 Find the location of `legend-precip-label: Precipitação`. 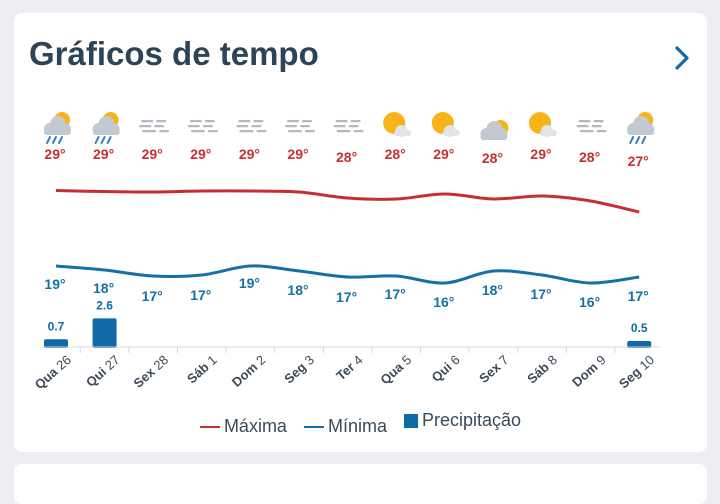

legend-precip-label: Precipitação is located at coordinates (472, 420).